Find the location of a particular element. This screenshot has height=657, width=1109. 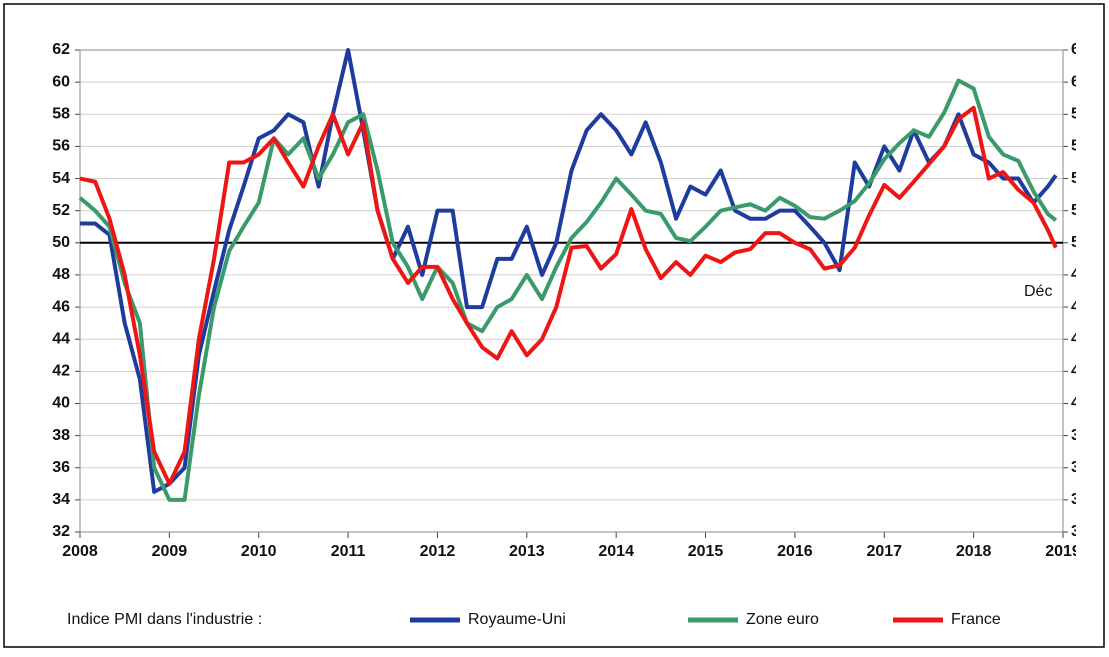

x-tick-label: 2017 is located at coordinates (884, 551).